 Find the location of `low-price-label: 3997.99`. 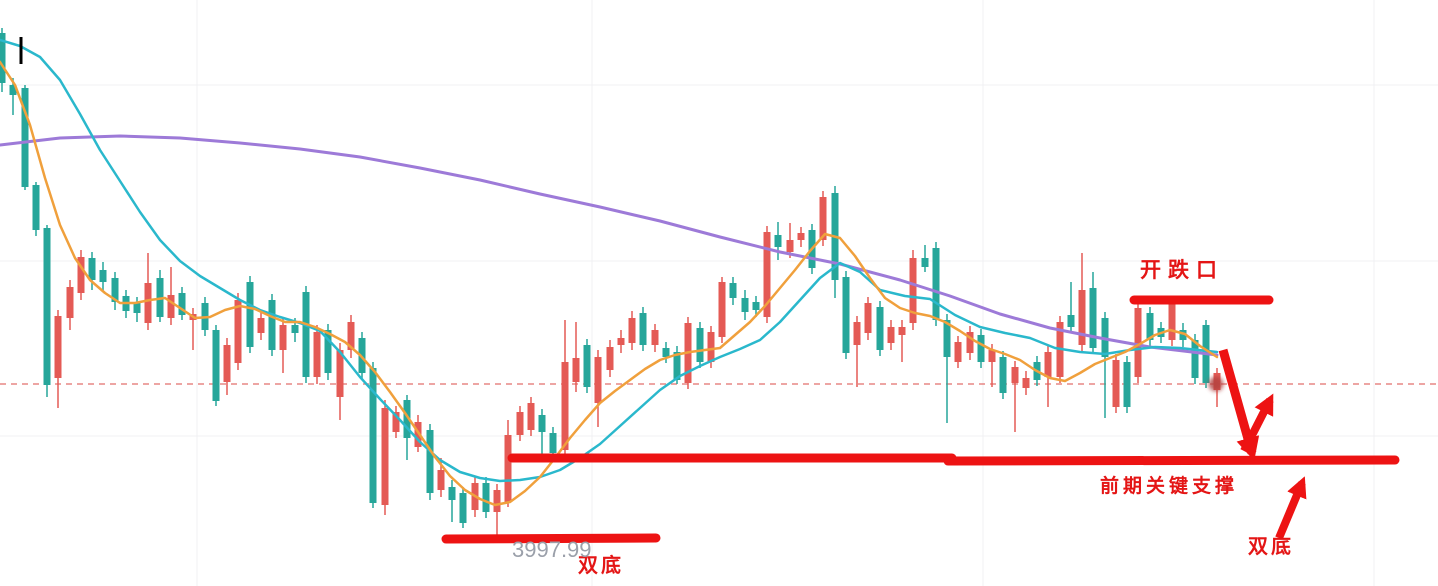

low-price-label: 3997.99 is located at coordinates (552, 549).